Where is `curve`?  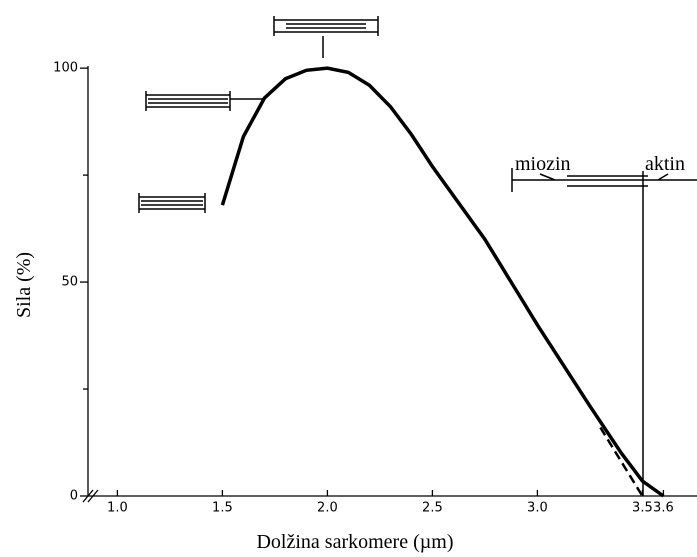
curve is located at coordinates (621, 461).